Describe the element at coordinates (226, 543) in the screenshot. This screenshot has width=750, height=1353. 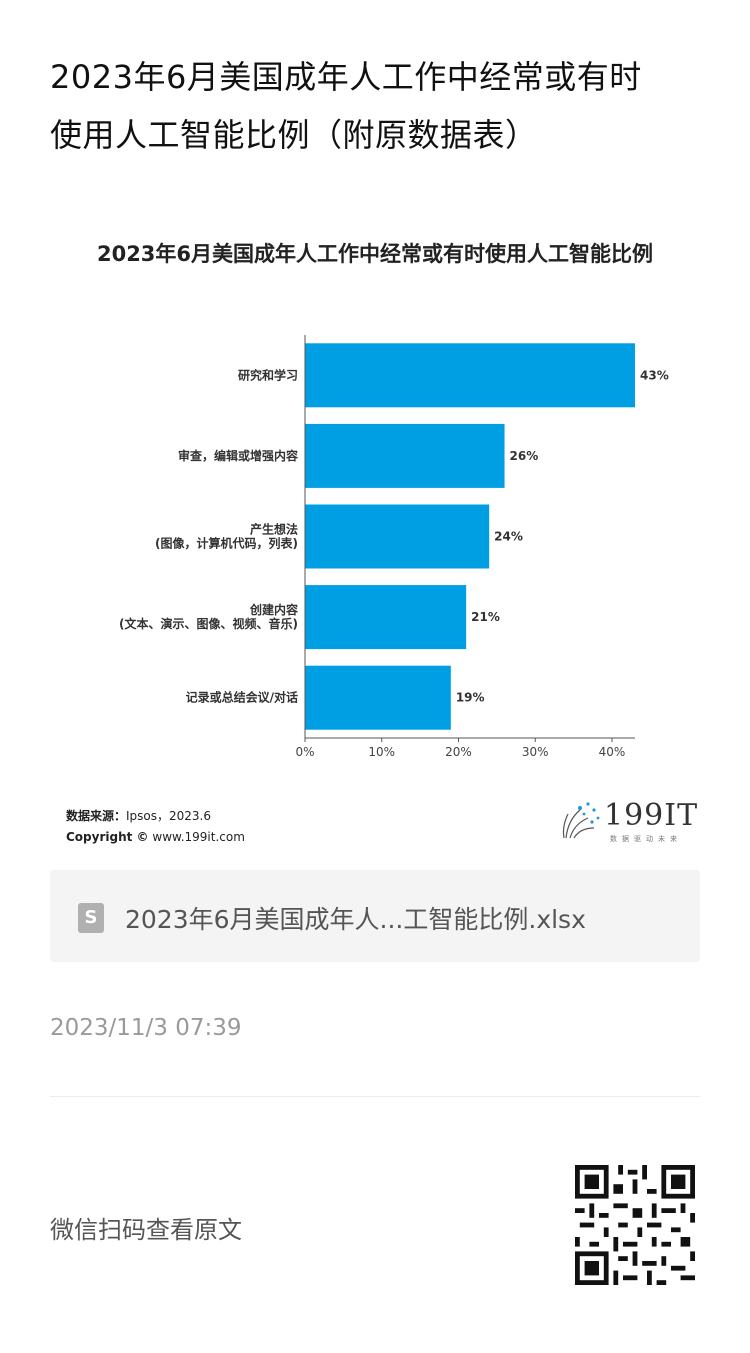
I see `category-label: (图像，计算机代码，列表)` at that location.